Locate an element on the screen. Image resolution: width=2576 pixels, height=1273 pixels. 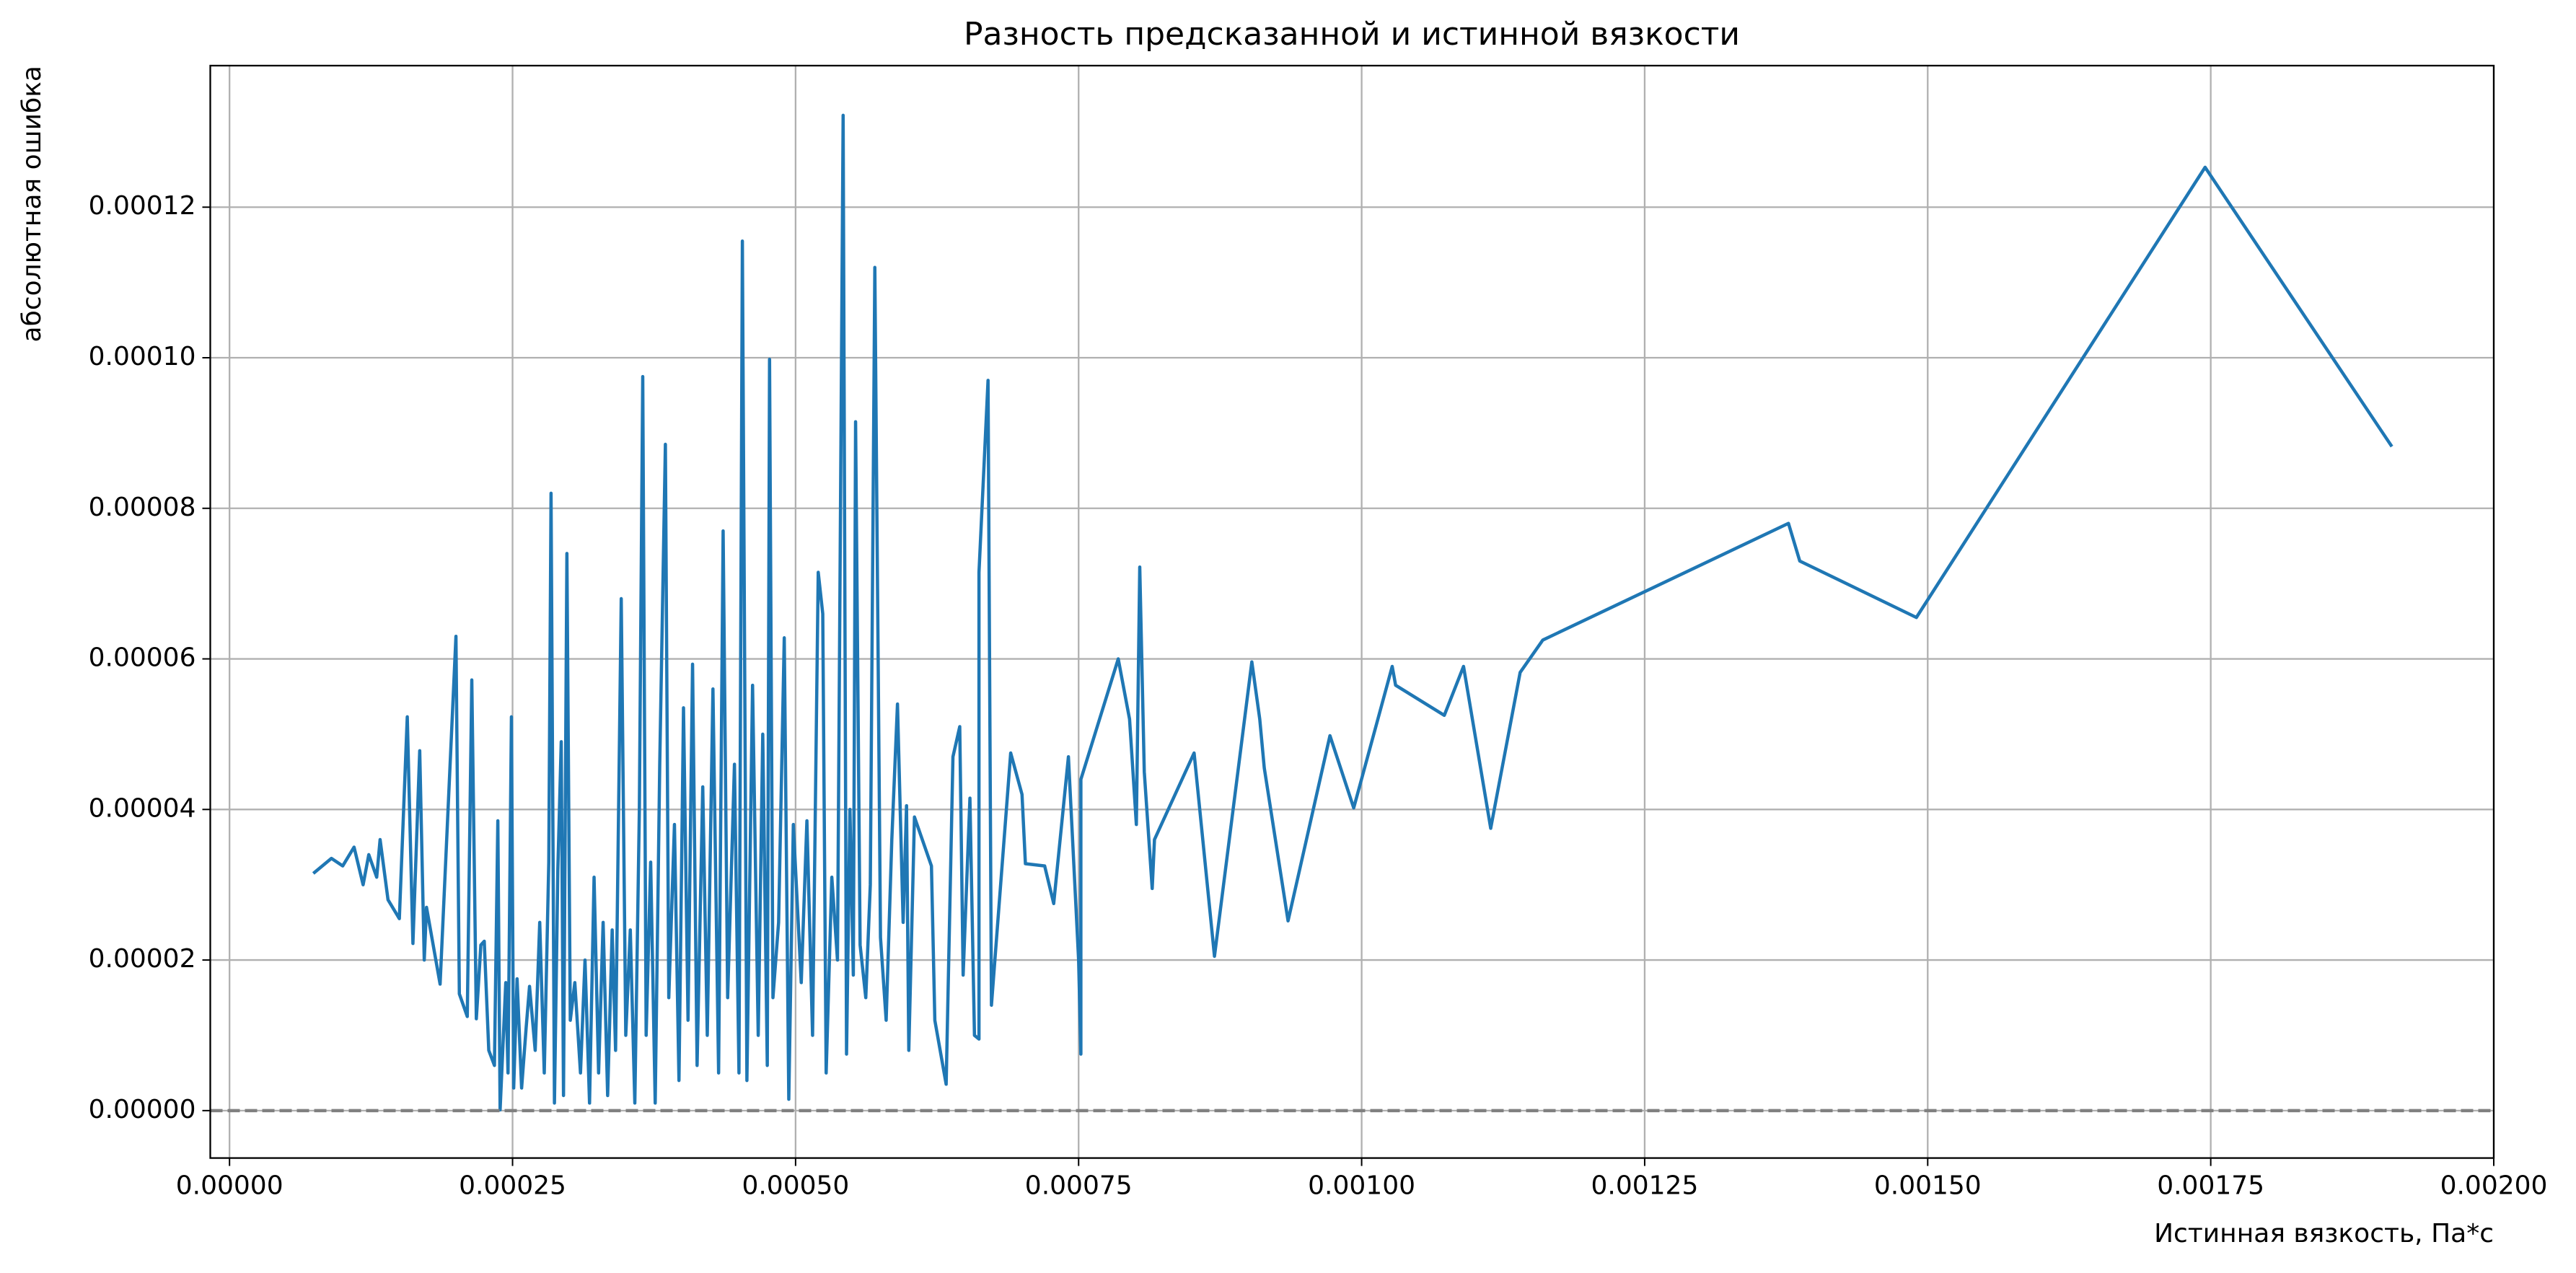
y-tick-label: 0.00008 is located at coordinates (142, 507).